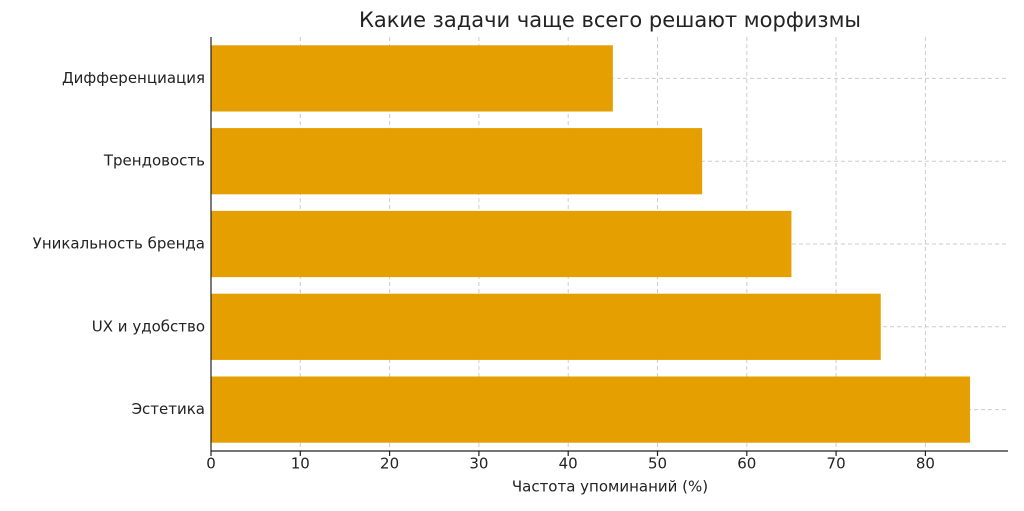  I want to click on y-tick-label: Дифференциация, so click(133, 78).